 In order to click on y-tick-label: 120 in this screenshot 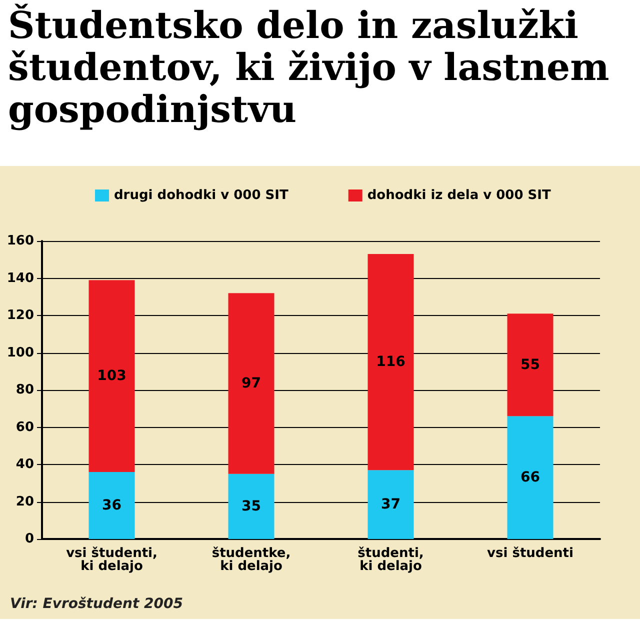, I will do `click(20, 315)`.